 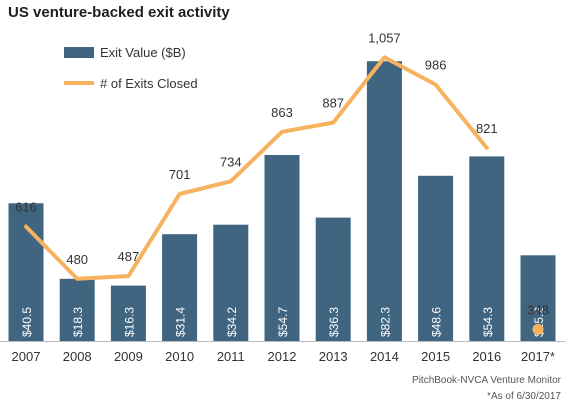 What do you see at coordinates (26, 207) in the screenshot?
I see `exits-value-label: 616` at bounding box center [26, 207].